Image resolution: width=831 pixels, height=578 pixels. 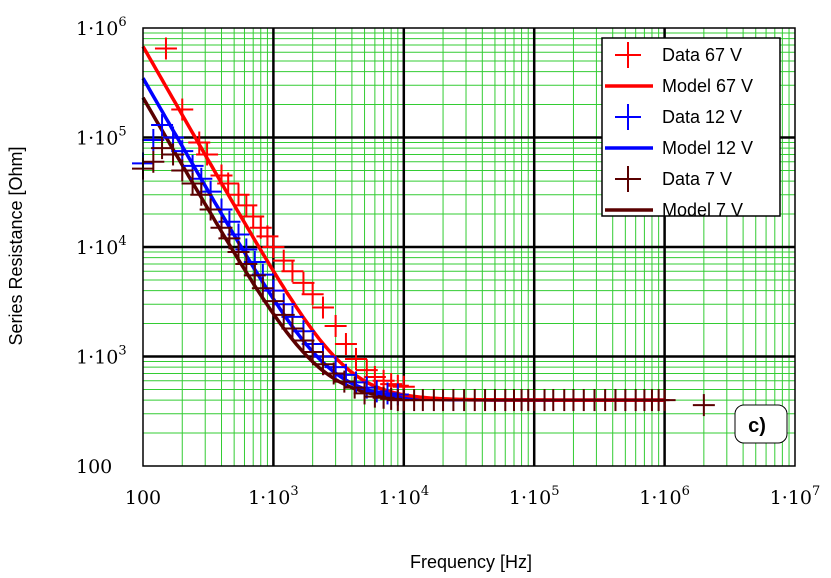 What do you see at coordinates (143, 498) in the screenshot?
I see `x-tick-label: 100` at bounding box center [143, 498].